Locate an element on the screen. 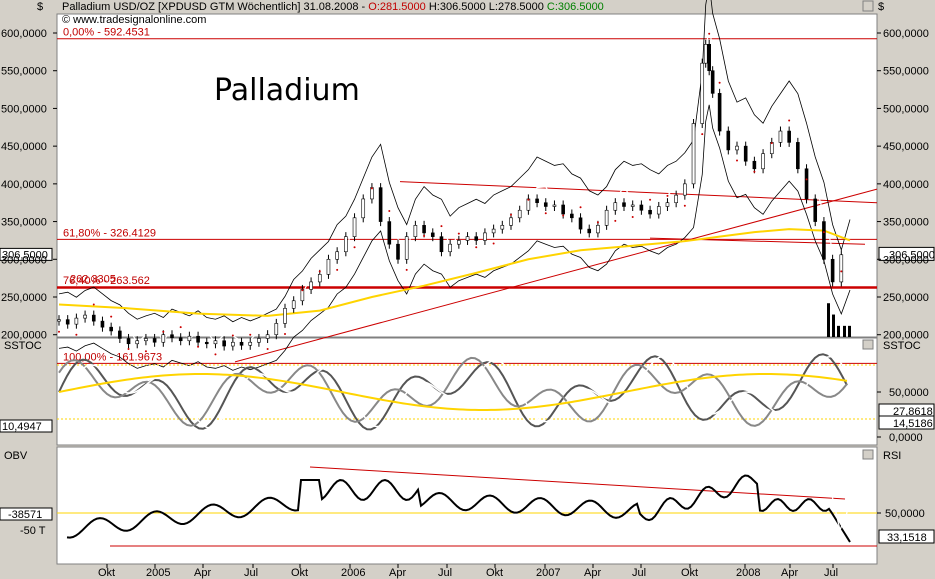  support-label: 262.3305 is located at coordinates (93, 280).